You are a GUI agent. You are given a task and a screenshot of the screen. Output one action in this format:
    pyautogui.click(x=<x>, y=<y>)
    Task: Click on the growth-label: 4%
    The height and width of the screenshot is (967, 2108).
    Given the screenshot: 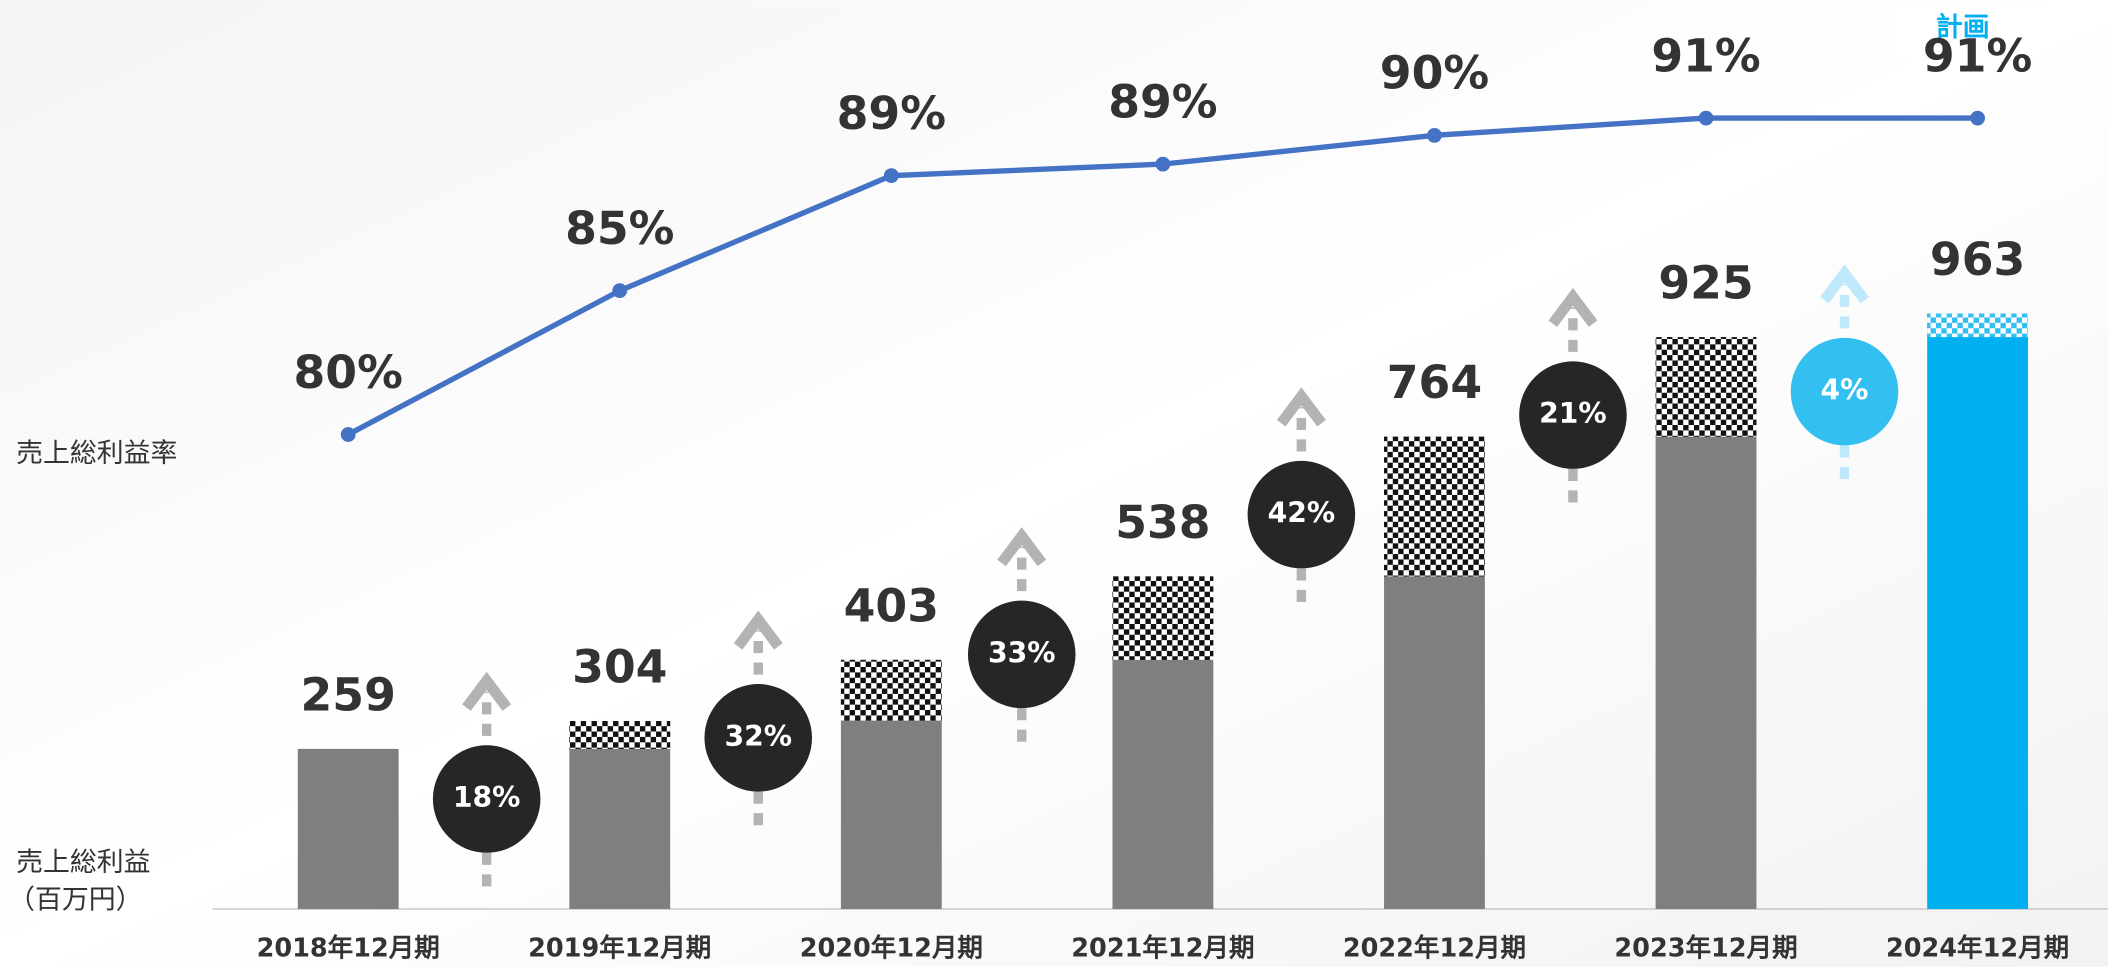 What is the action you would take?
    pyautogui.click(x=1845, y=390)
    